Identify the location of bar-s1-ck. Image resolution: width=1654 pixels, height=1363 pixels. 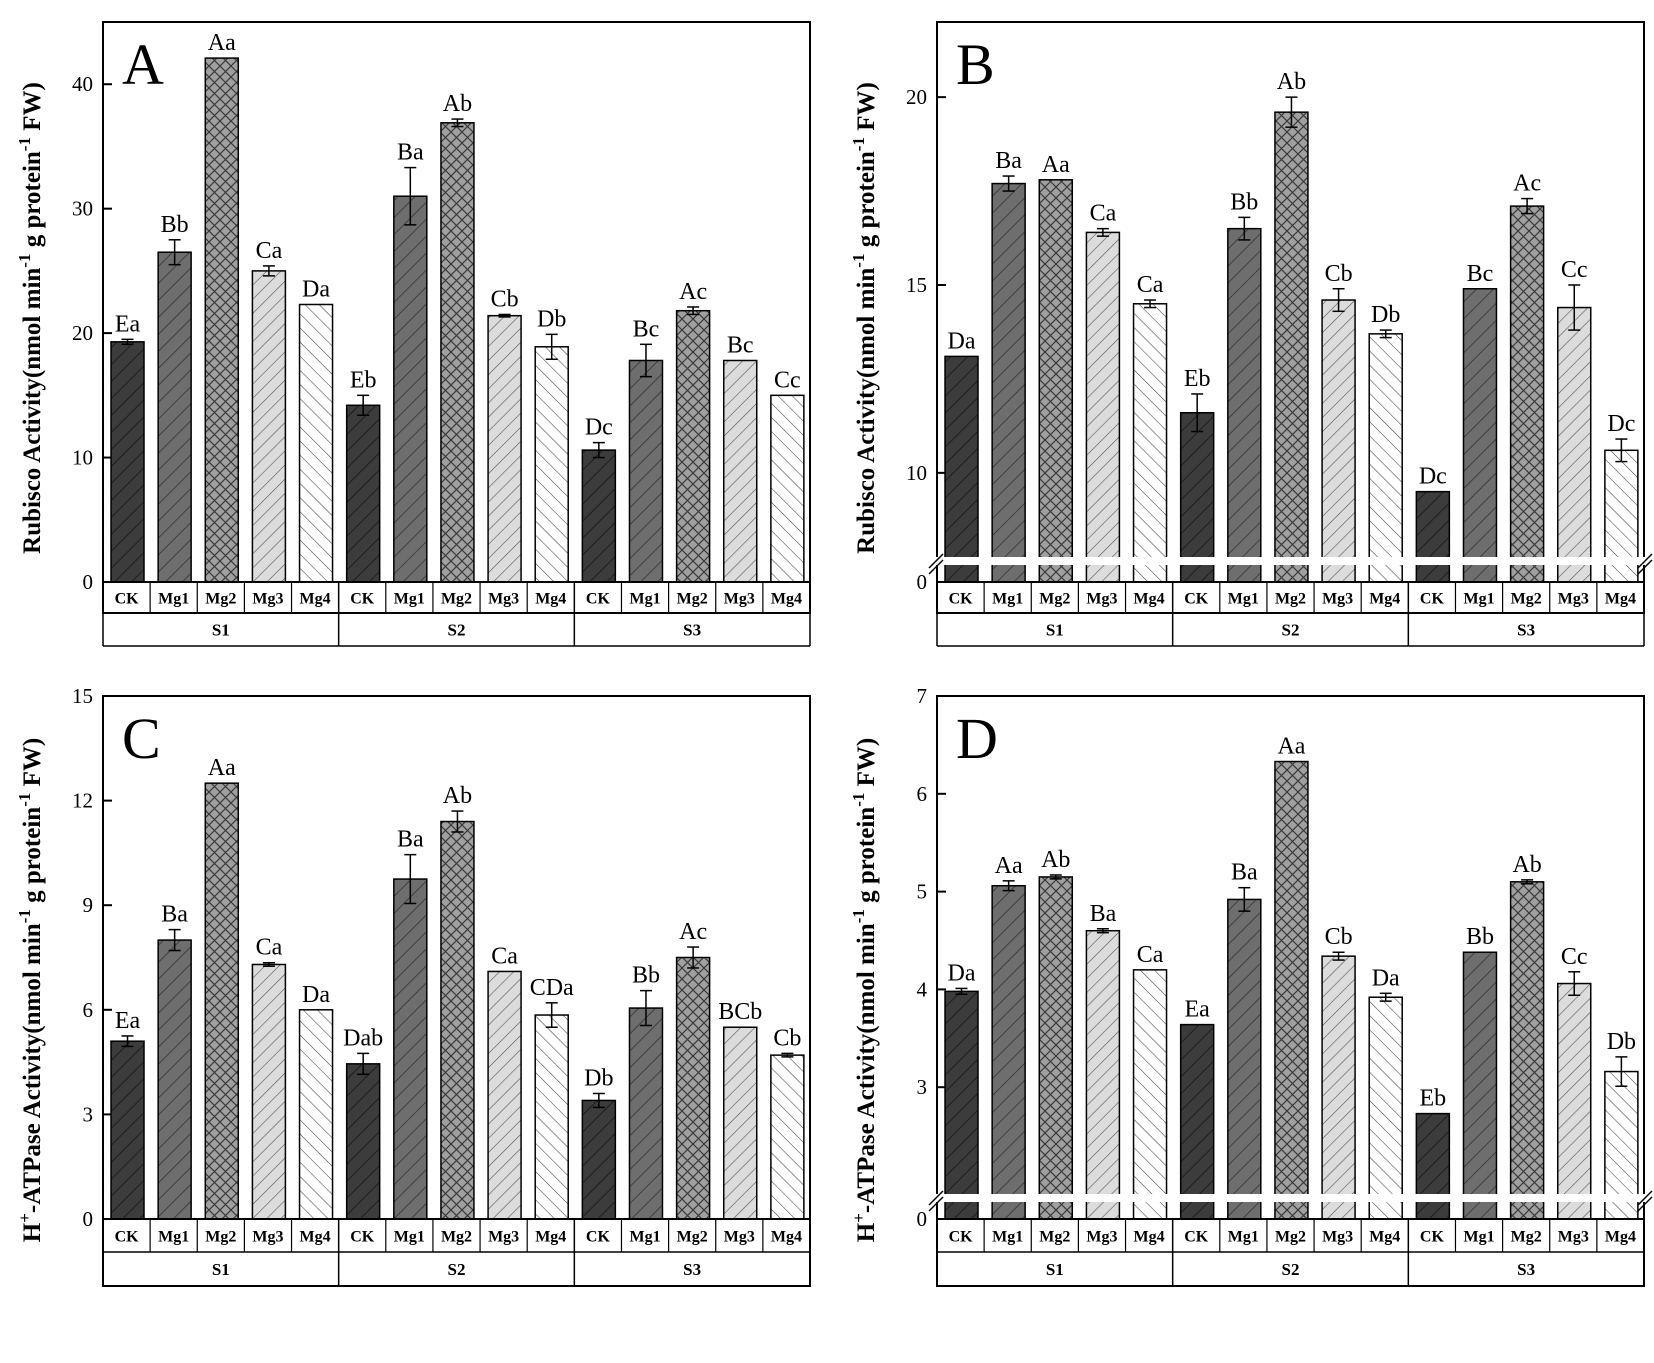
(127, 462).